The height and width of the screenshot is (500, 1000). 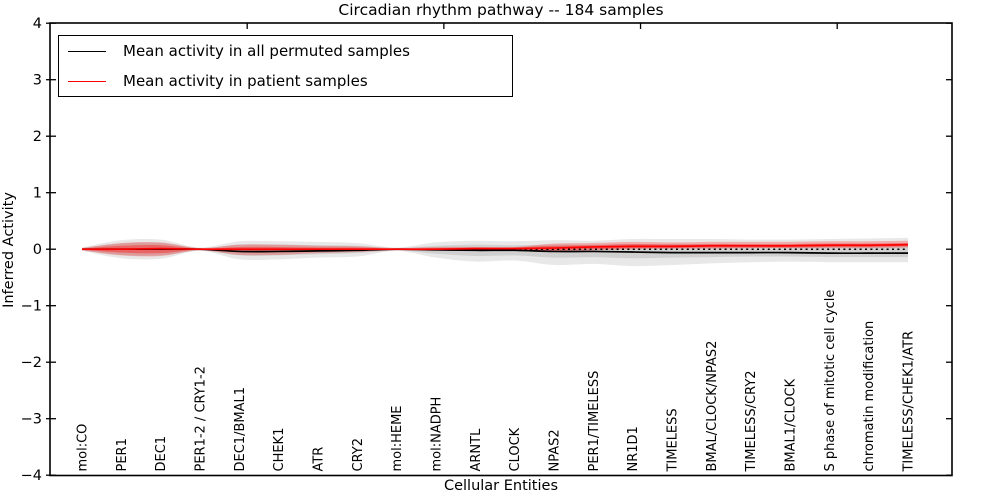 What do you see at coordinates (594, 421) in the screenshot?
I see `x-category-label: PER1/TIMELESS` at bounding box center [594, 421].